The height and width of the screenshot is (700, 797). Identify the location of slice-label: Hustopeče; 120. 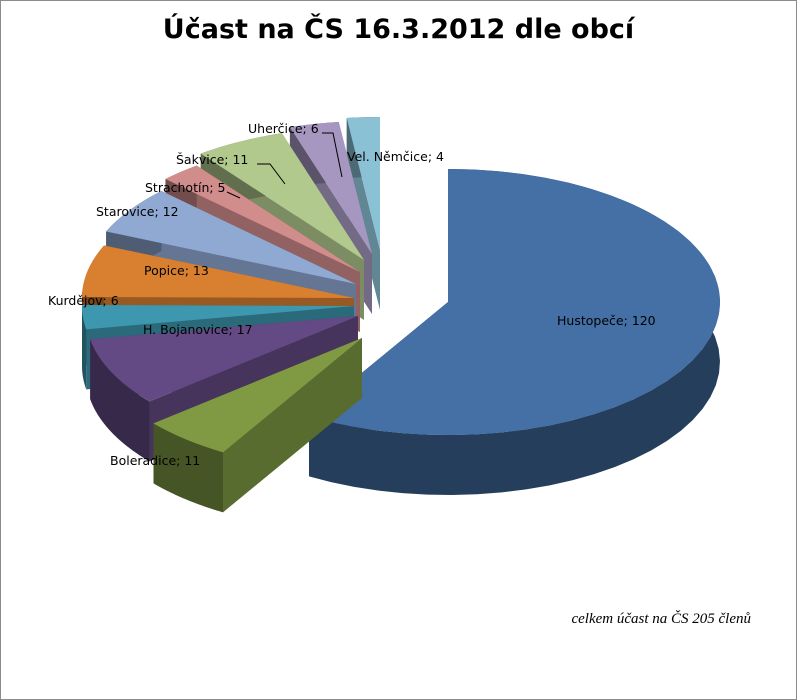
(606, 320).